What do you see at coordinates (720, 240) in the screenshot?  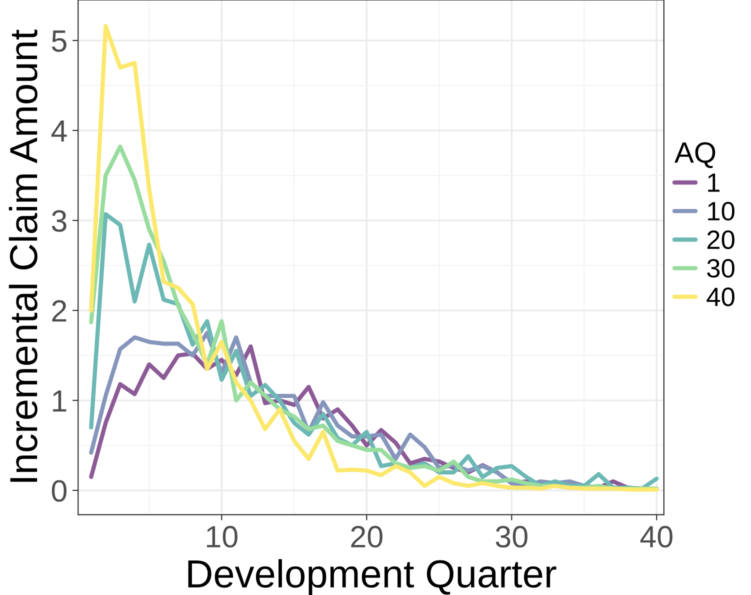 I see `legend-label: 20` at bounding box center [720, 240].